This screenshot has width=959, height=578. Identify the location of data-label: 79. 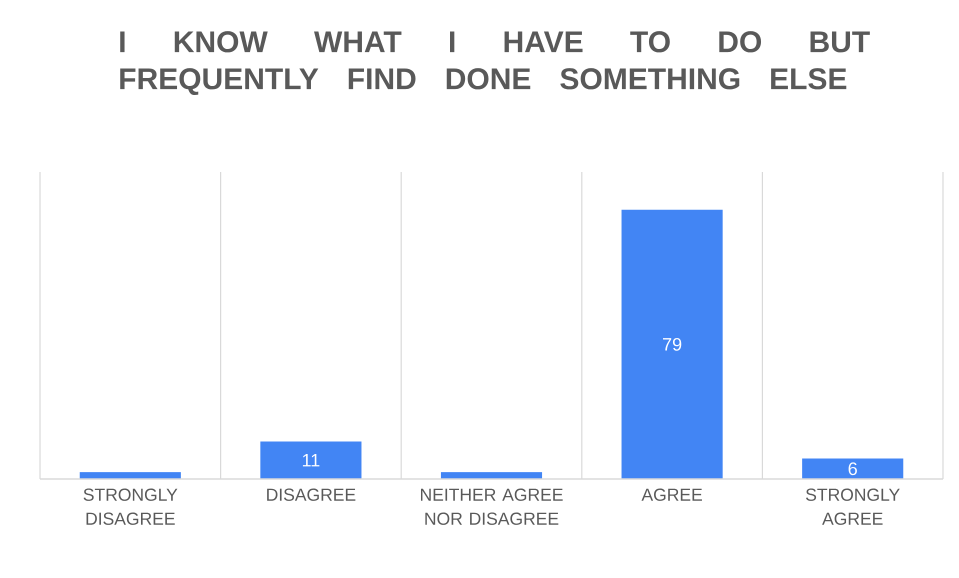
(672, 344).